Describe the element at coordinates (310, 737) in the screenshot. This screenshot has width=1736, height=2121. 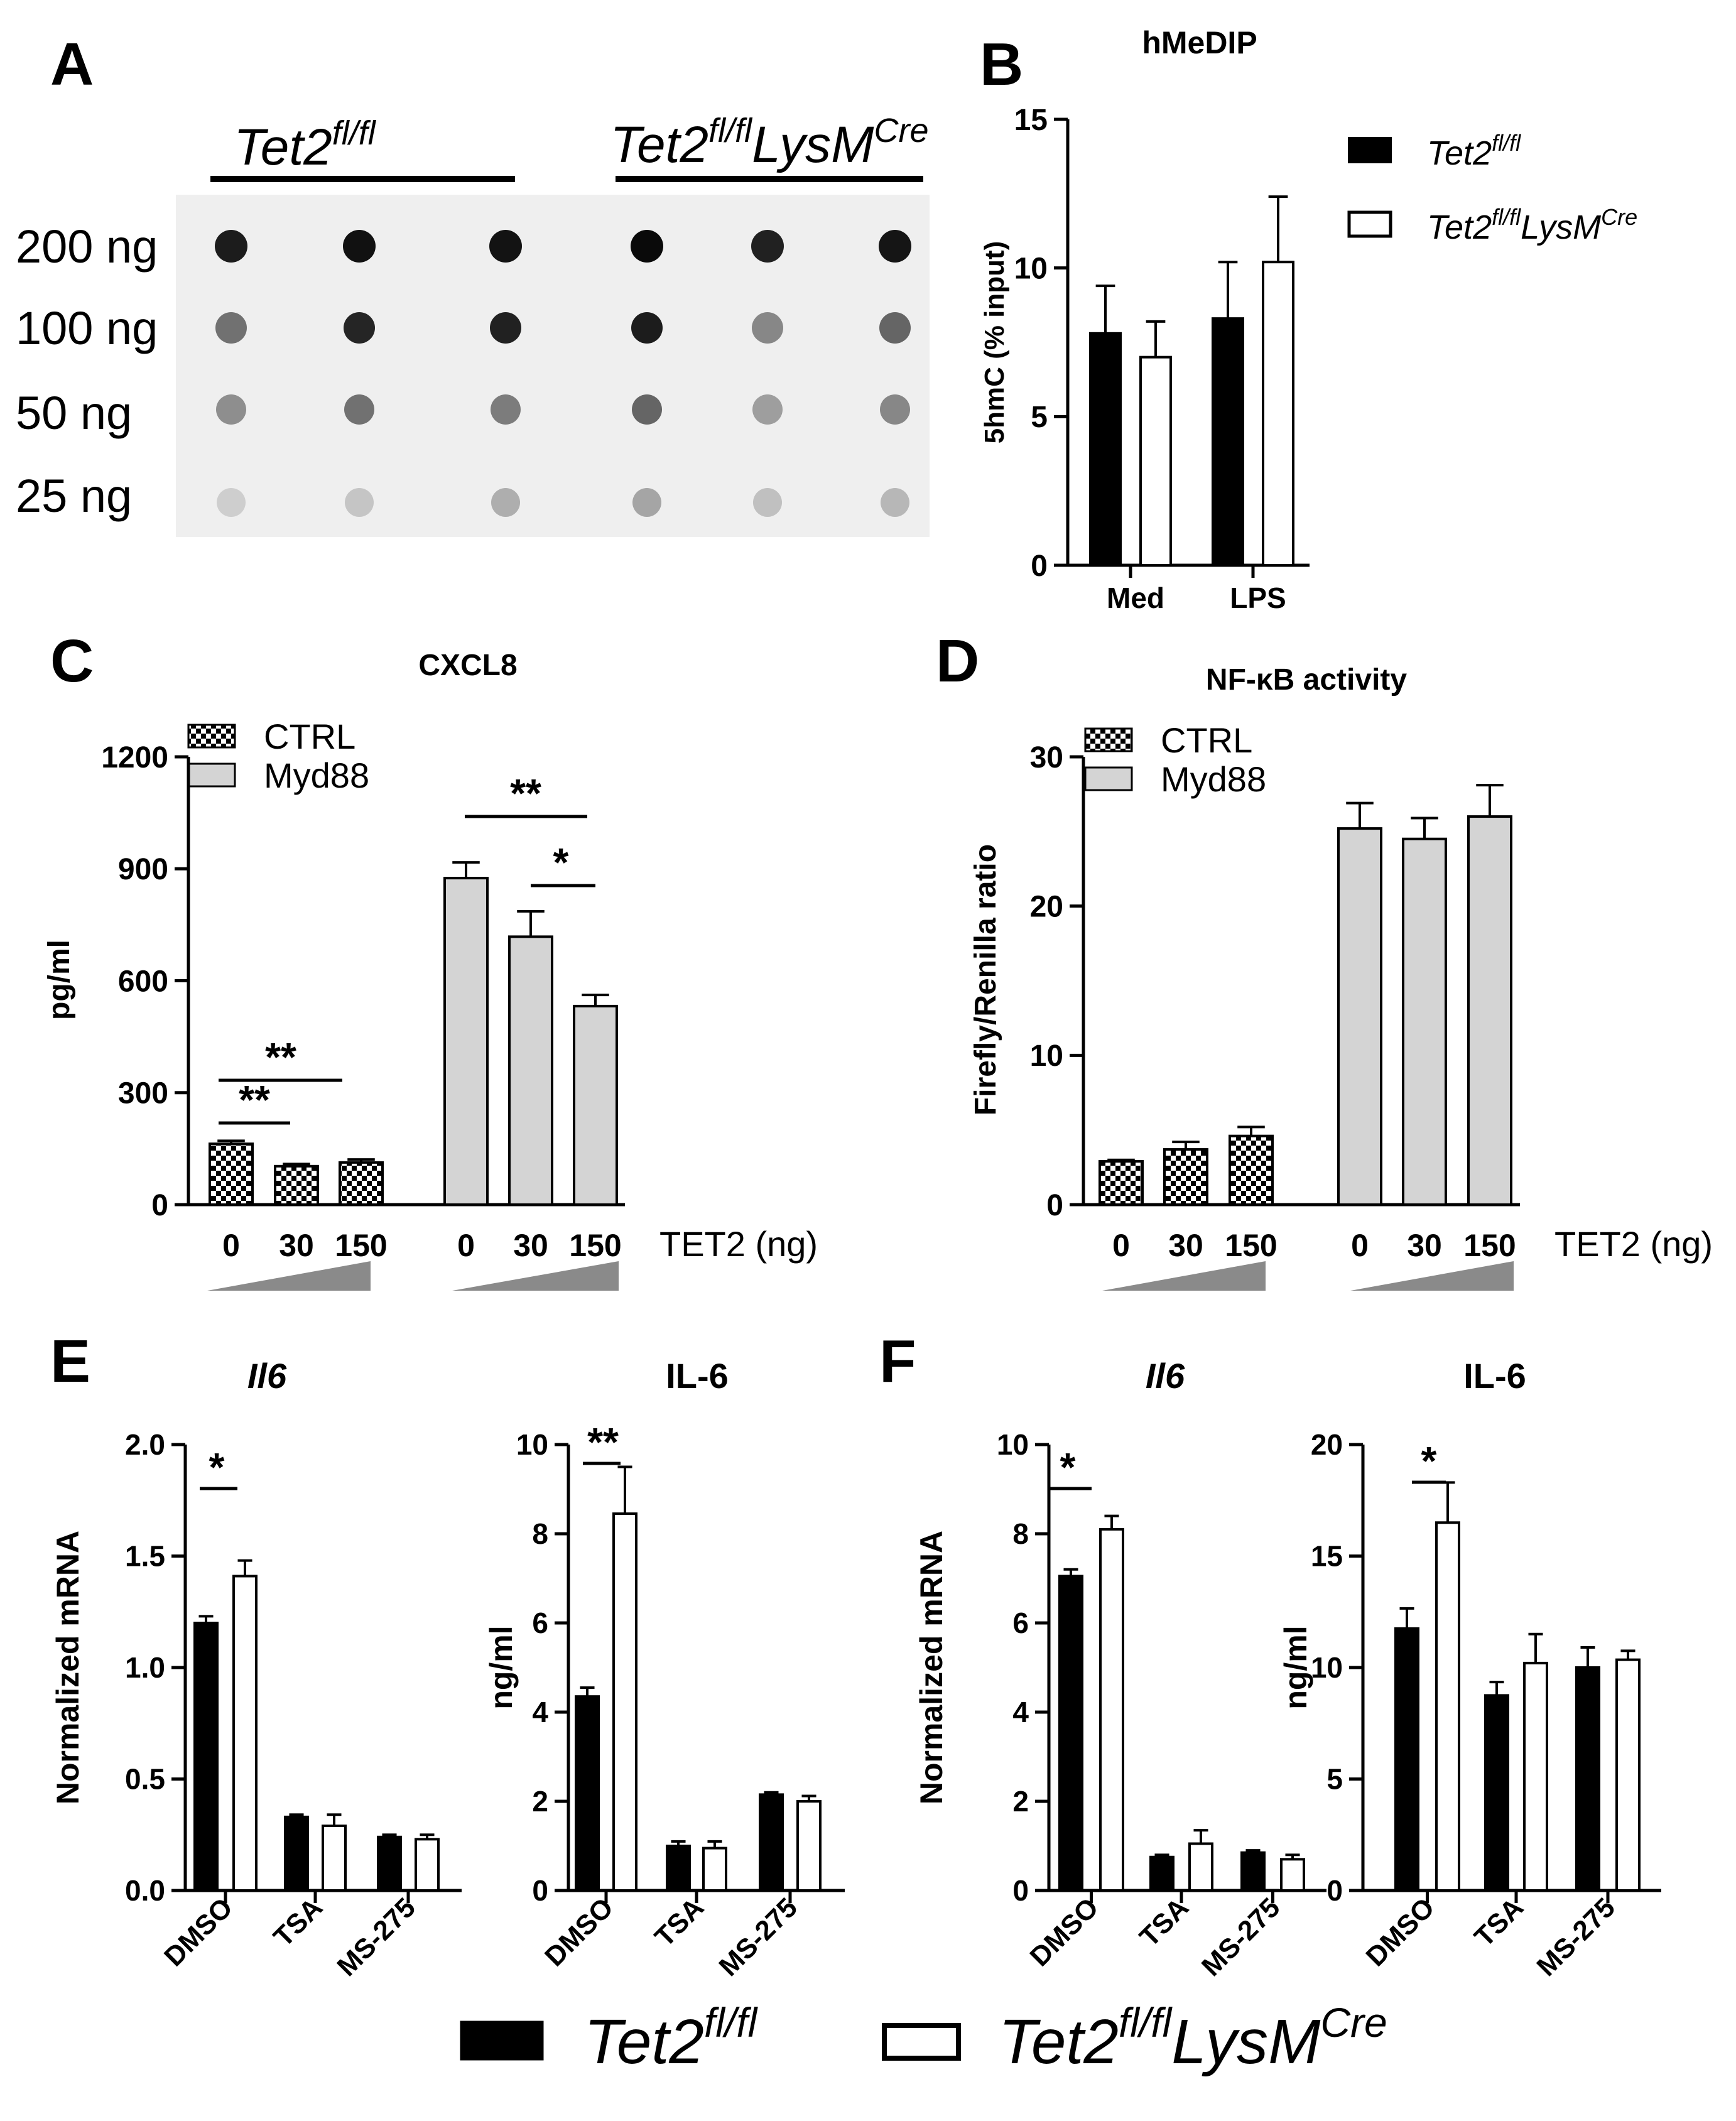
I see `legend-label-ctrl: CTRL` at that location.